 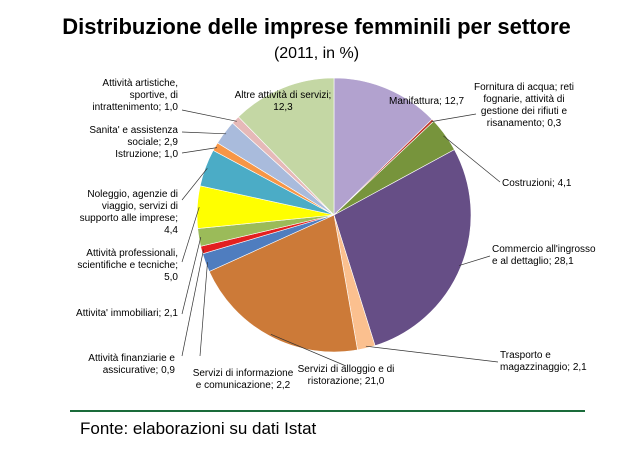 I want to click on source-note: Fonte: elaborazioni su dati Istat, so click(x=198, y=428).